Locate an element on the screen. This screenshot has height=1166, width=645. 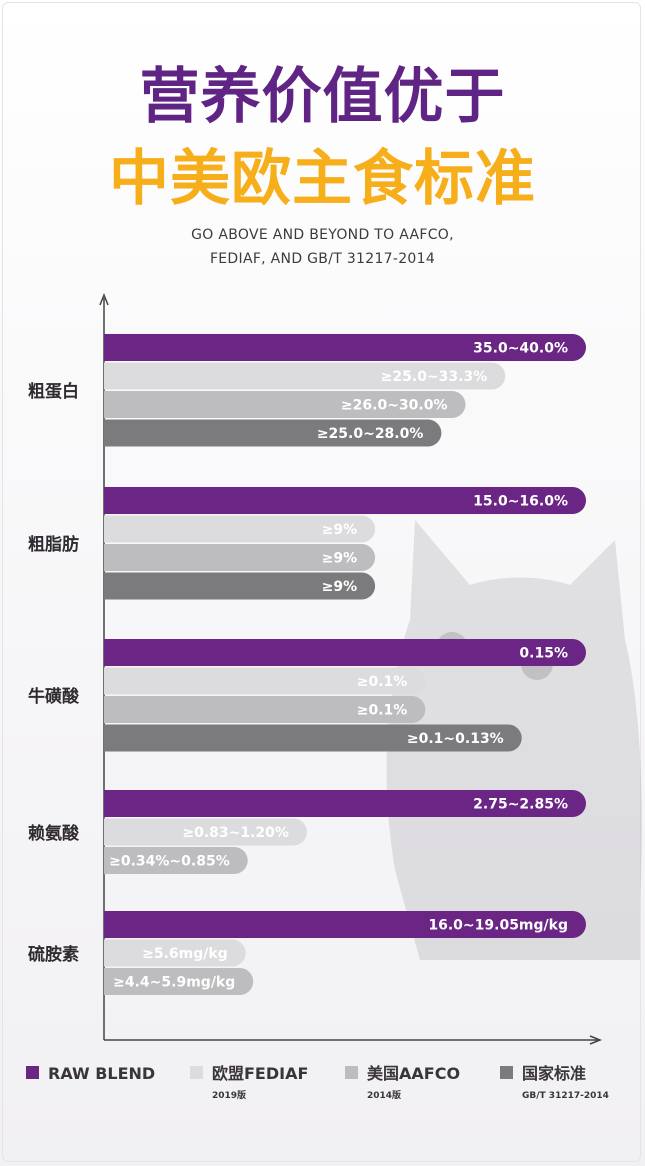
legend-item-0: RAW BLEND is located at coordinates (90, 1073).